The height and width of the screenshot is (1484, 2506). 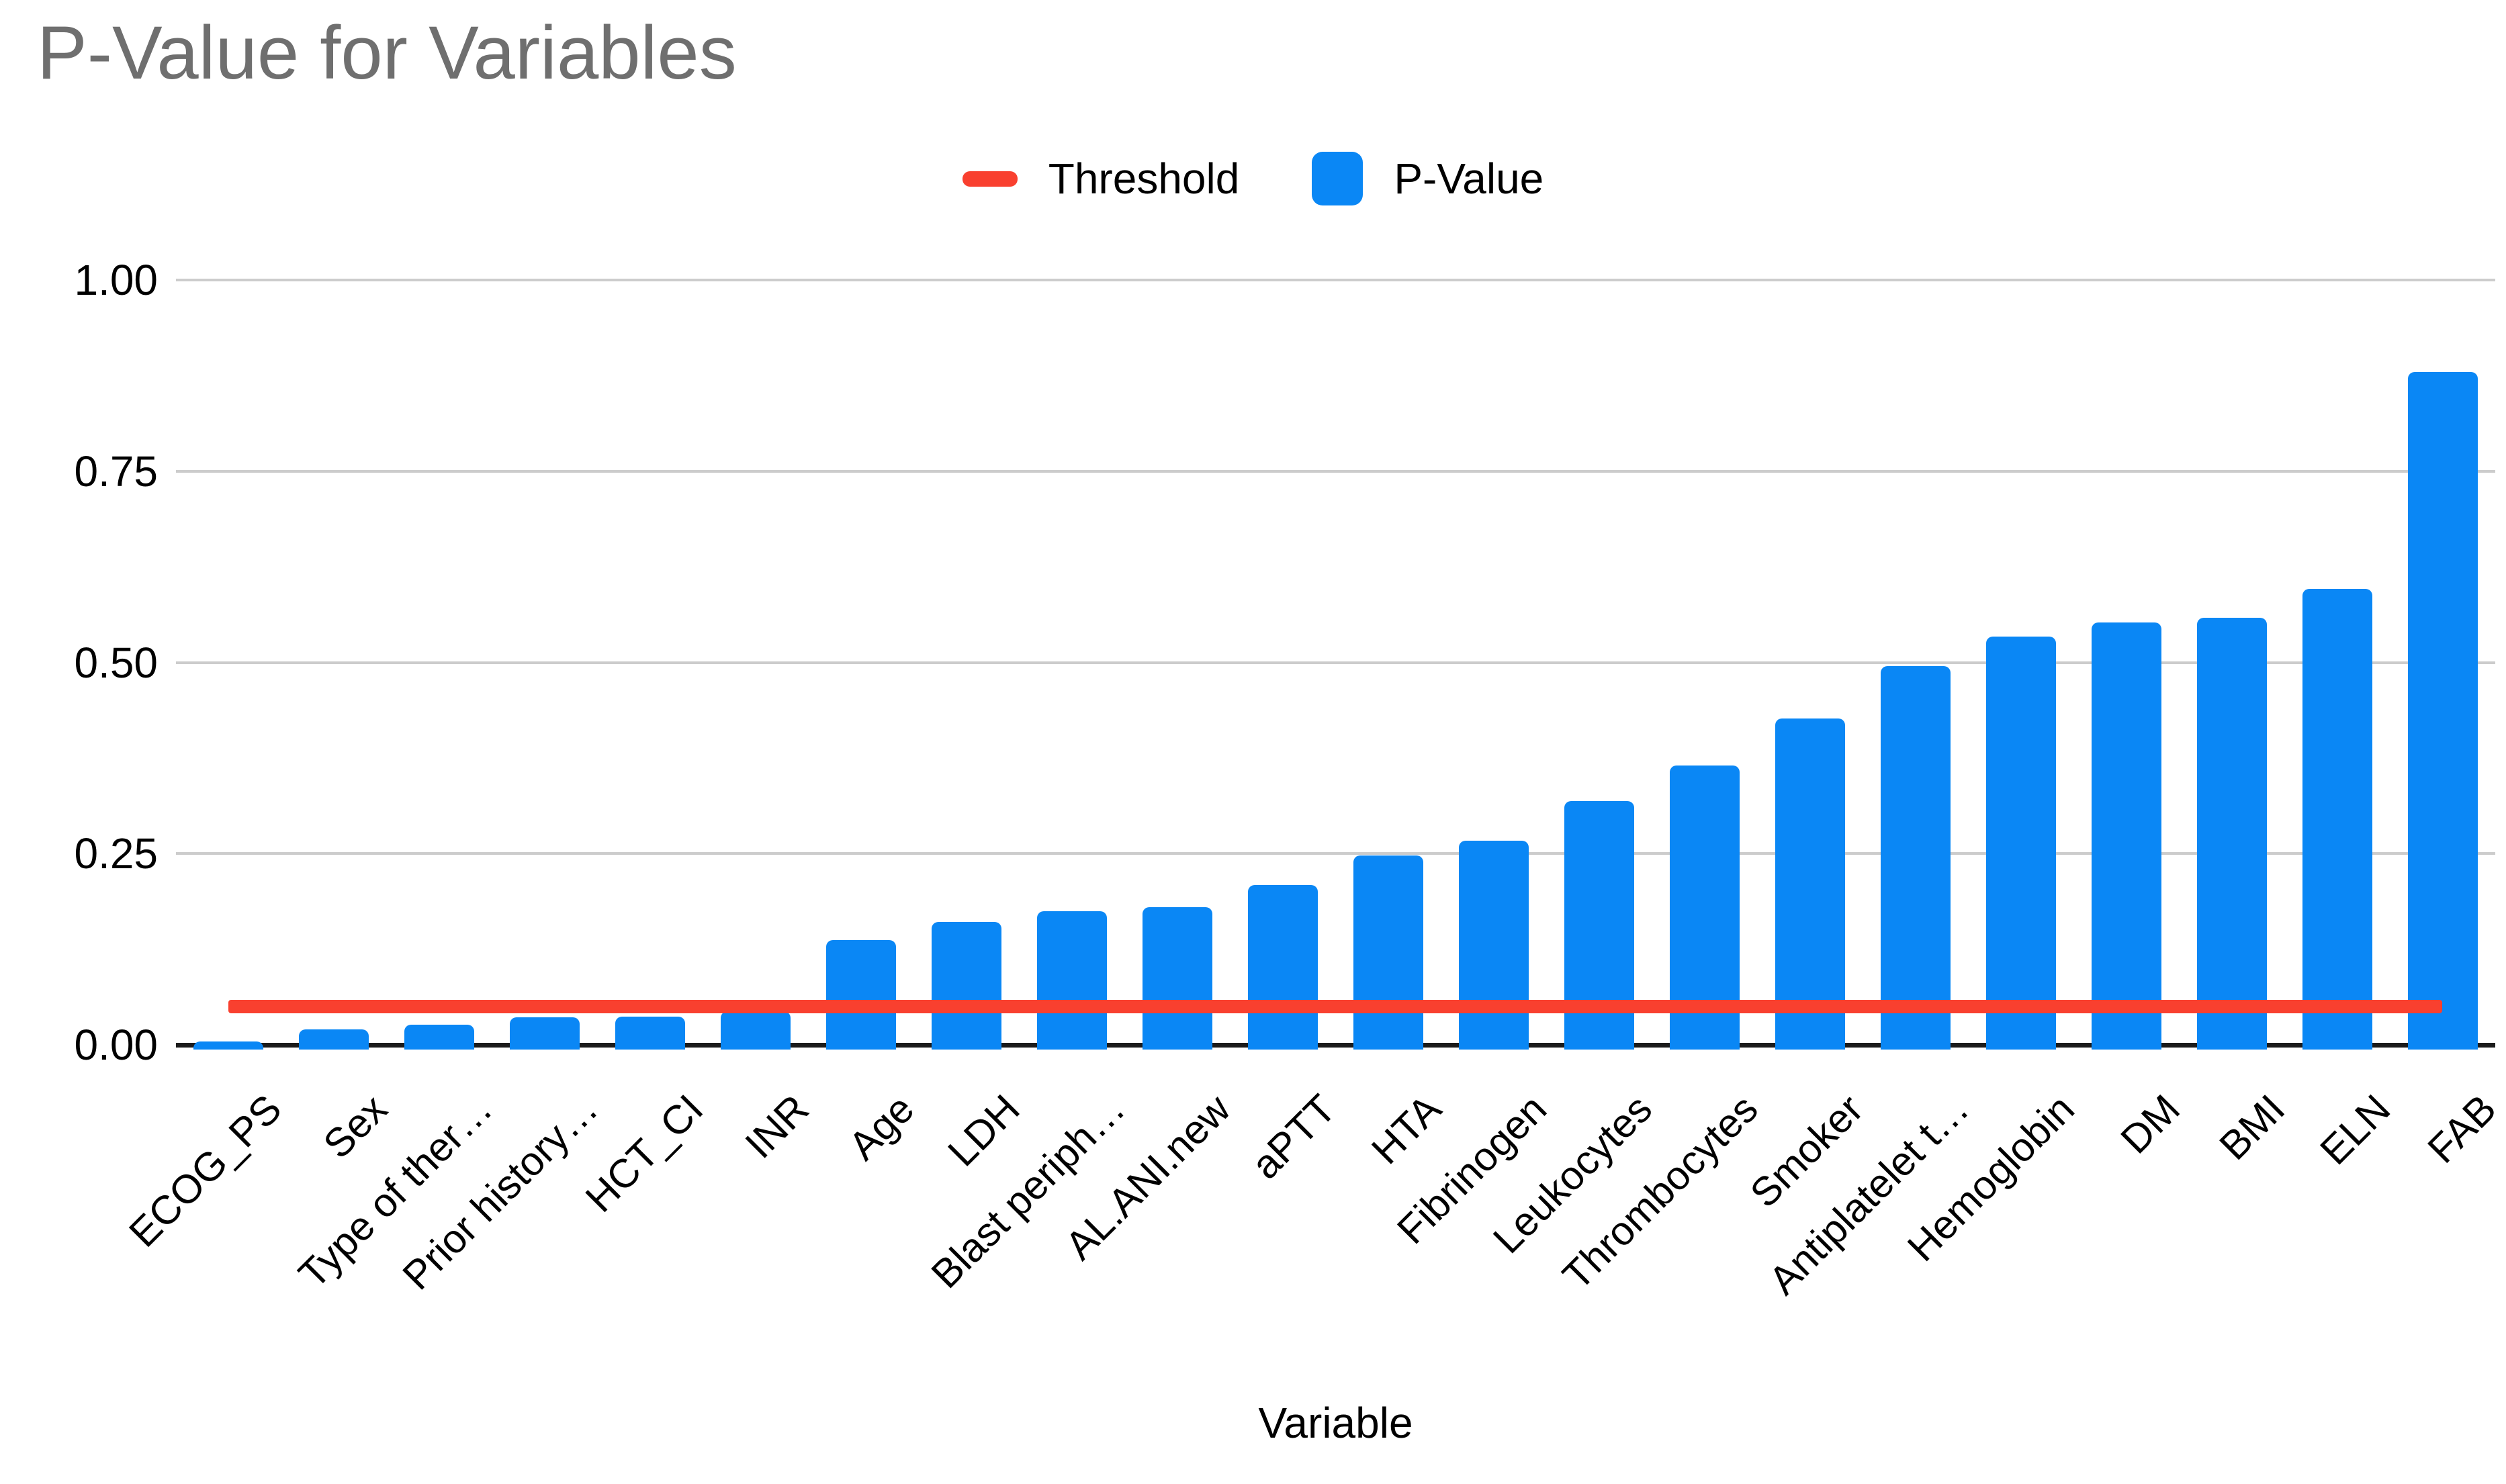 I want to click on legend-label-pvalue: P-Value, so click(x=1469, y=178).